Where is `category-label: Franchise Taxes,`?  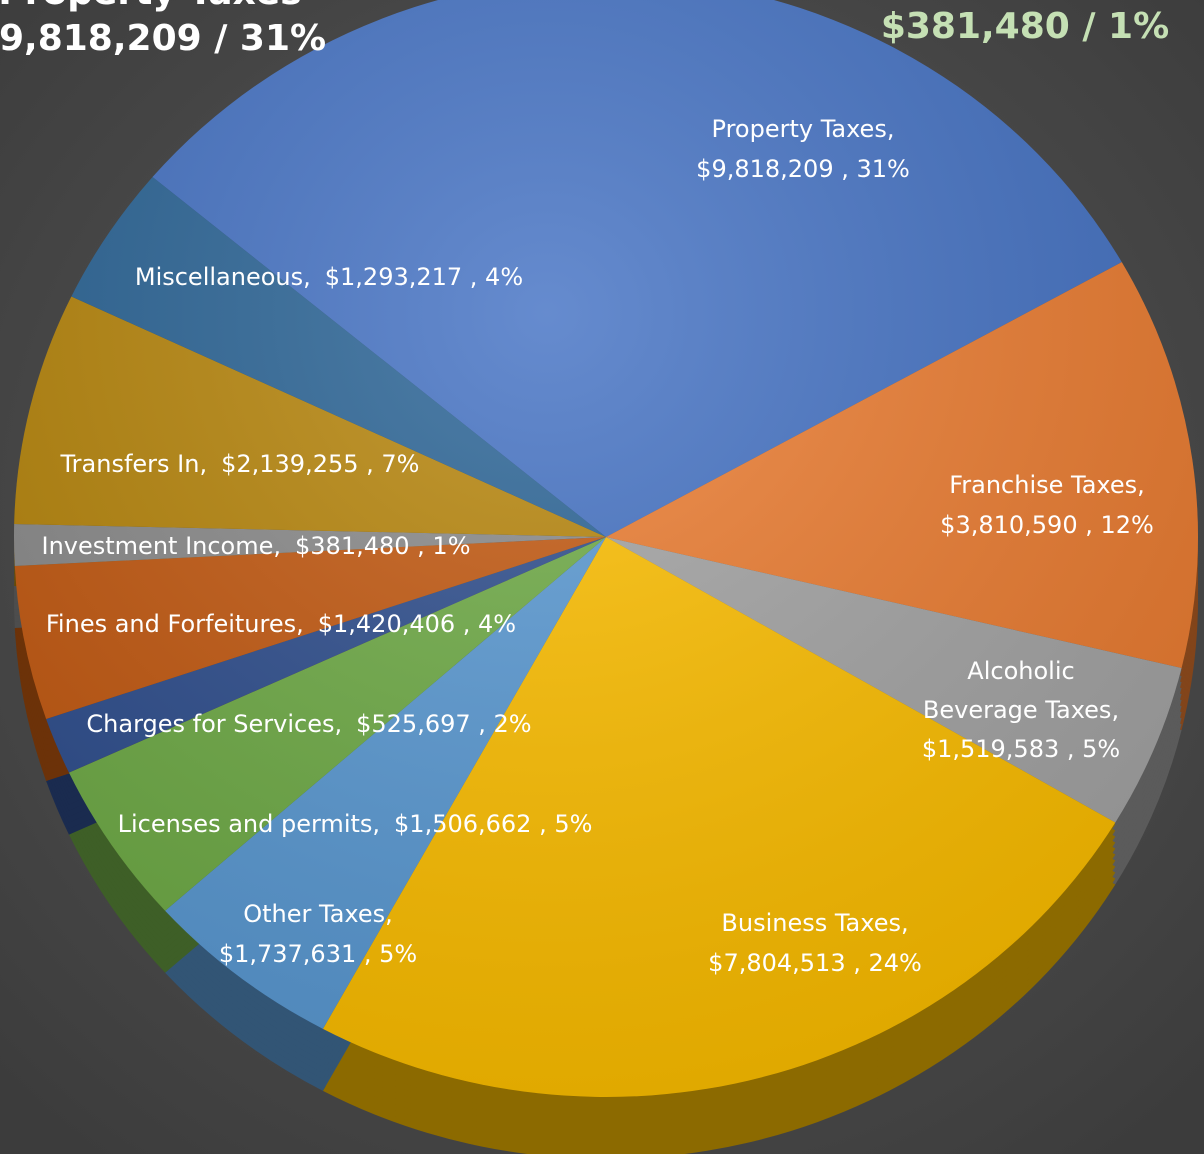
category-label: Franchise Taxes, is located at coordinates (1047, 485).